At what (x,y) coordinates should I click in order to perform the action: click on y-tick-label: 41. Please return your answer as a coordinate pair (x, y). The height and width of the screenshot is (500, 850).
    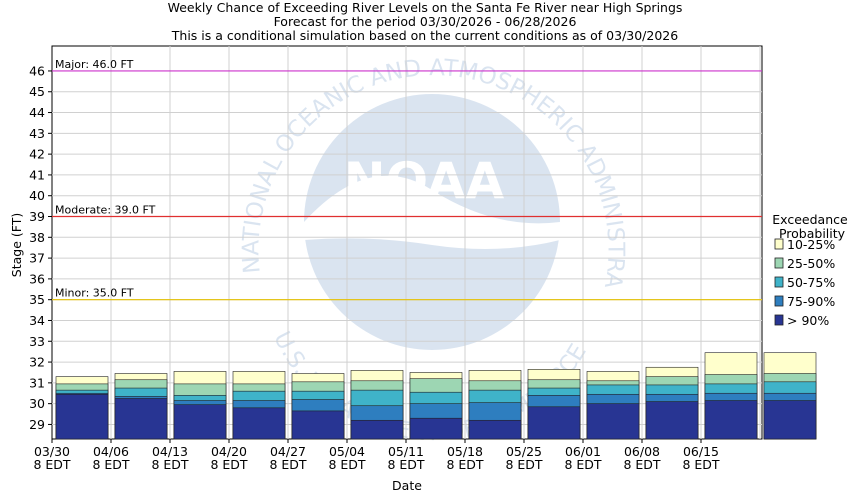
    Looking at the image, I should click on (37, 174).